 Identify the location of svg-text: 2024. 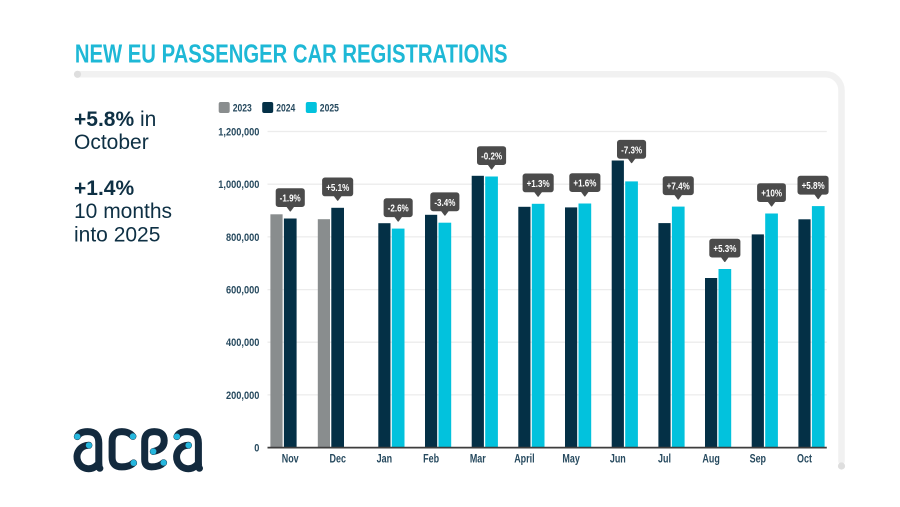
(286, 109).